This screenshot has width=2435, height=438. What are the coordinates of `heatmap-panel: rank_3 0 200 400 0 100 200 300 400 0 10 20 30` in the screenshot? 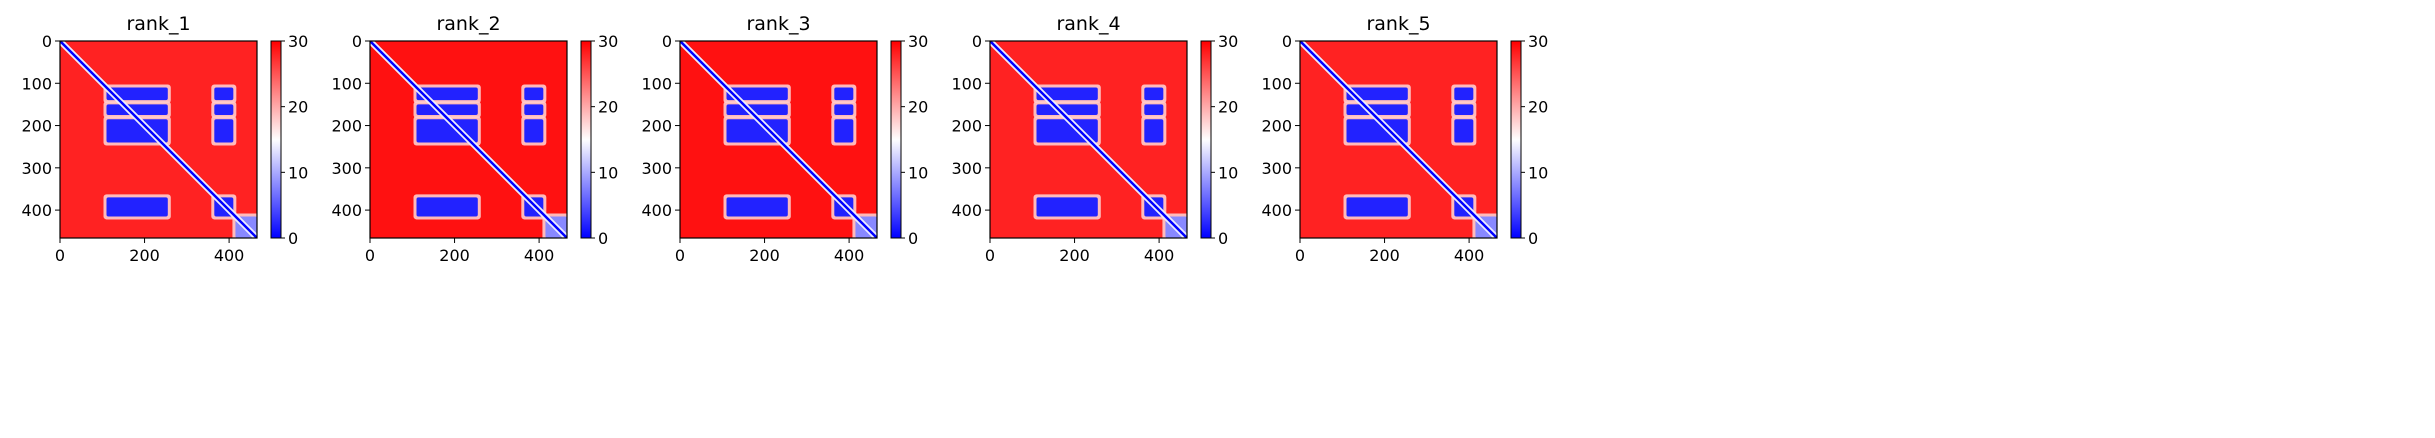 It's located at (784, 139).